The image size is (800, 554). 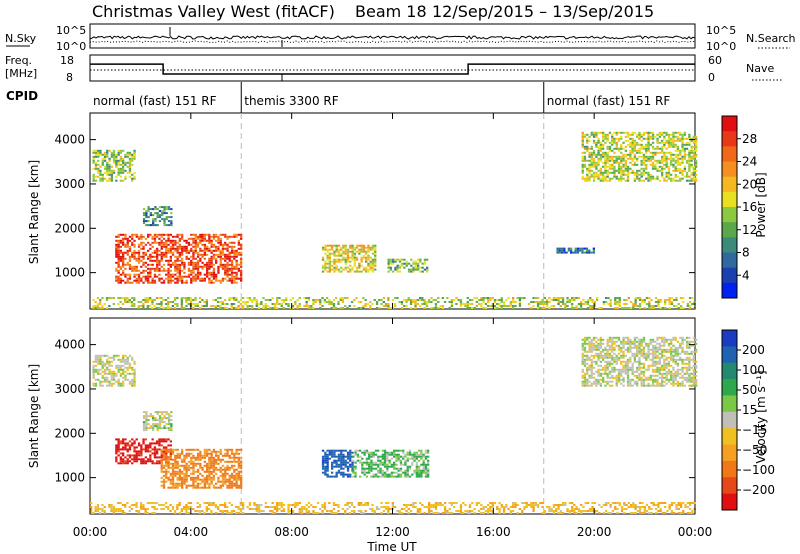 What do you see at coordinates (721, 46) in the screenshot?
I see `nsearch-tick-bottom: 10^0` at bounding box center [721, 46].